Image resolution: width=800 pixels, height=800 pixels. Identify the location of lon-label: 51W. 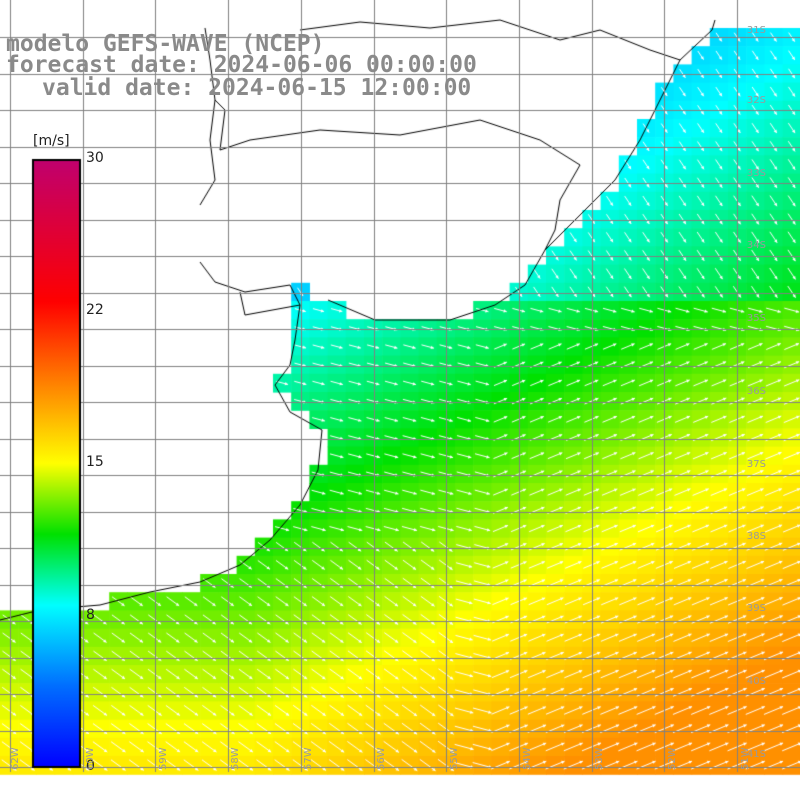
(745, 758).